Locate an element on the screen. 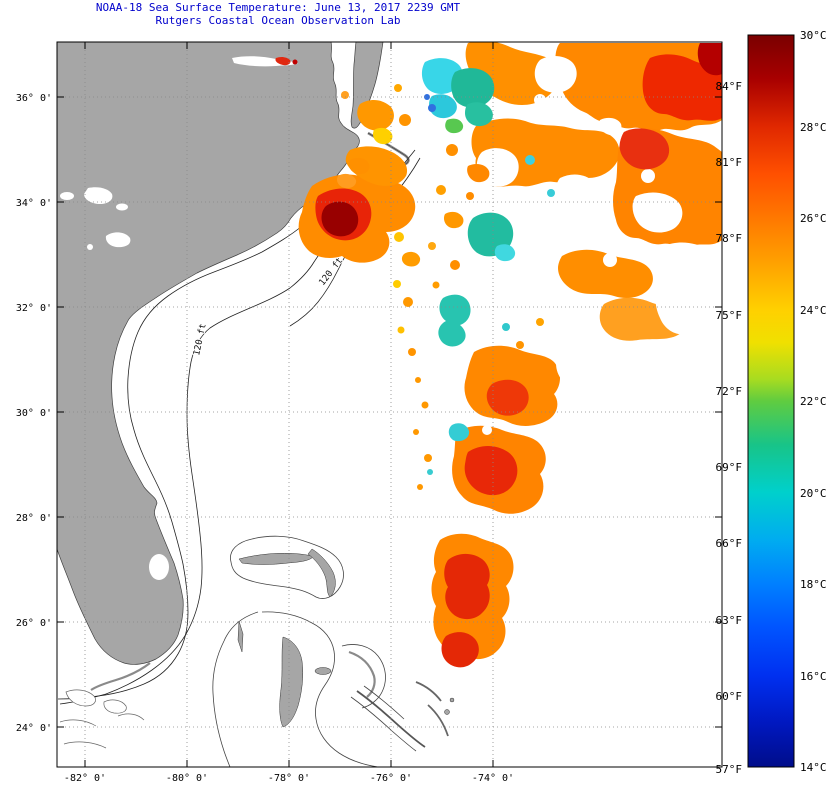 The image size is (832, 793). x-tick-label: -74° 0' is located at coordinates (493, 778).